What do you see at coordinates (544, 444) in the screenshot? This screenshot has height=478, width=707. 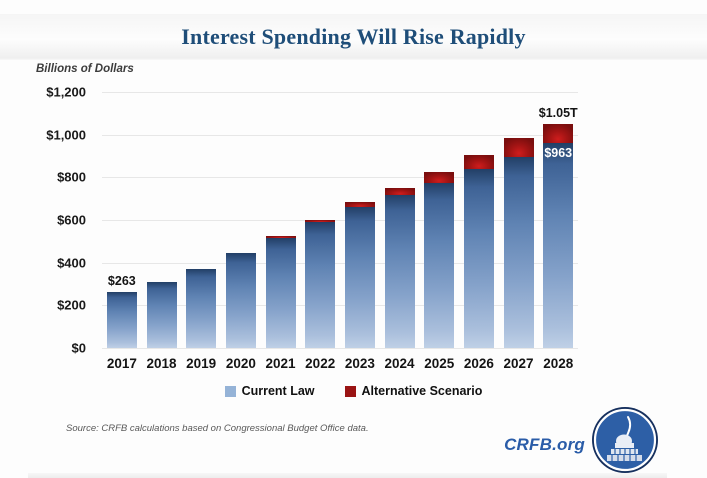 I see `brand-url: CRFB.org` at bounding box center [544, 444].